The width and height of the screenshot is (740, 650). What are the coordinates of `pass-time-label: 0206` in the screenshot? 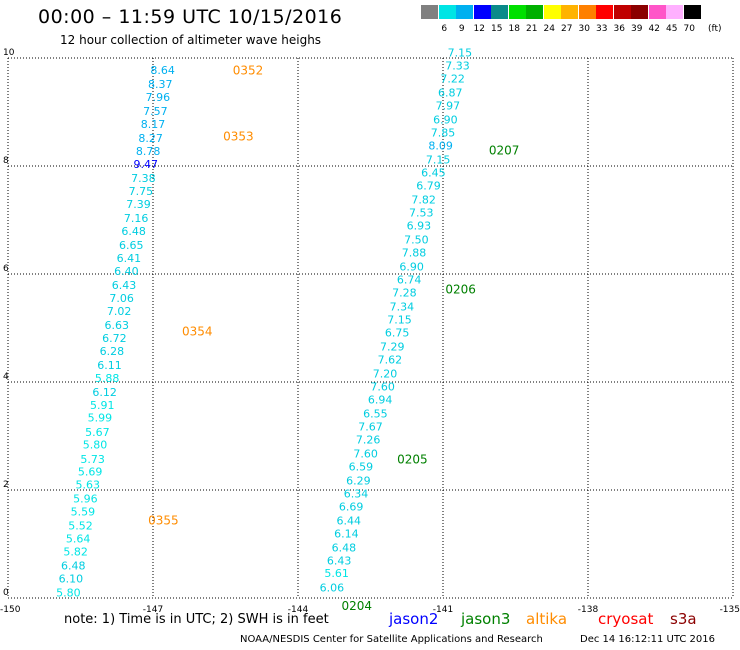 It's located at (460, 290).